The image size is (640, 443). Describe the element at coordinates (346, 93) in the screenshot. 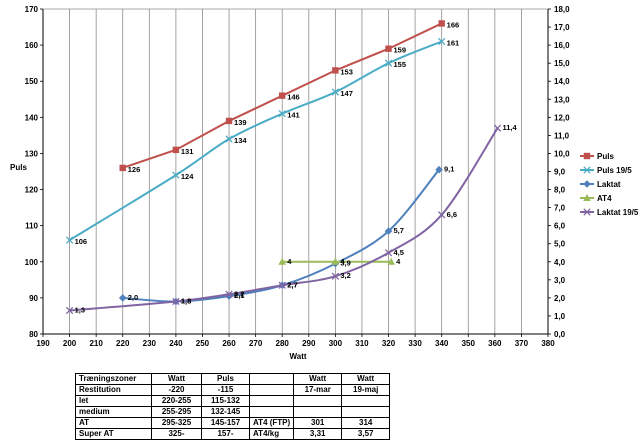

I see `series-puls-19-5-data-label: 147` at that location.